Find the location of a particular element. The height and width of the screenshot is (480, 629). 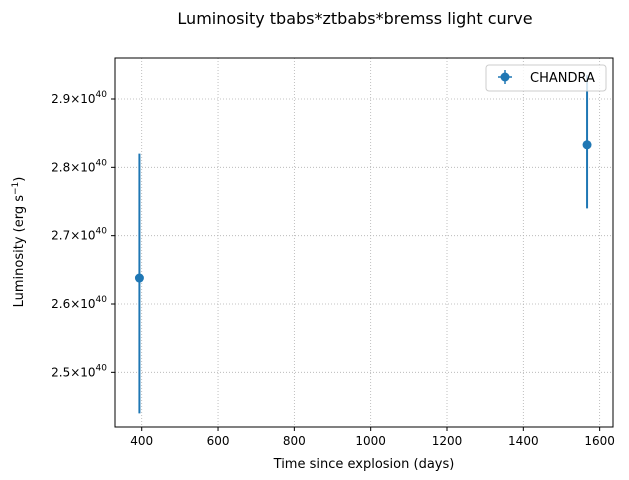

legend-frame is located at coordinates (546, 78).